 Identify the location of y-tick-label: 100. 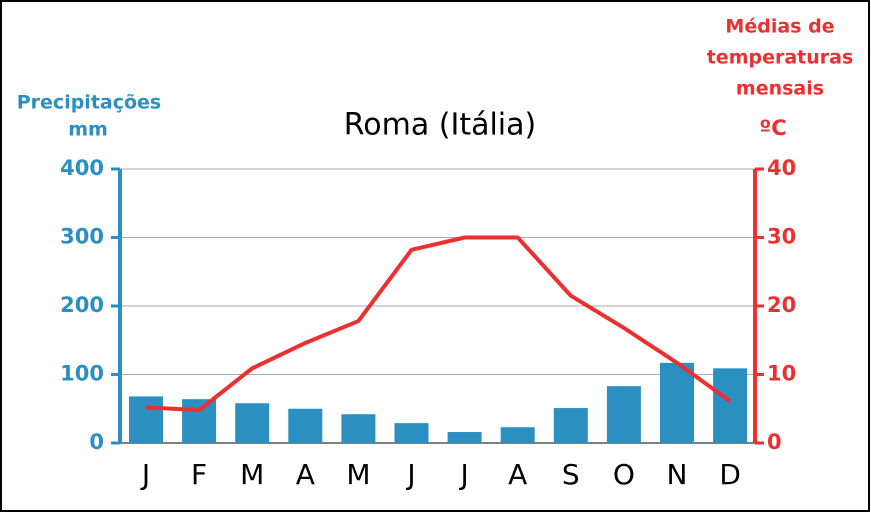
(82, 374).